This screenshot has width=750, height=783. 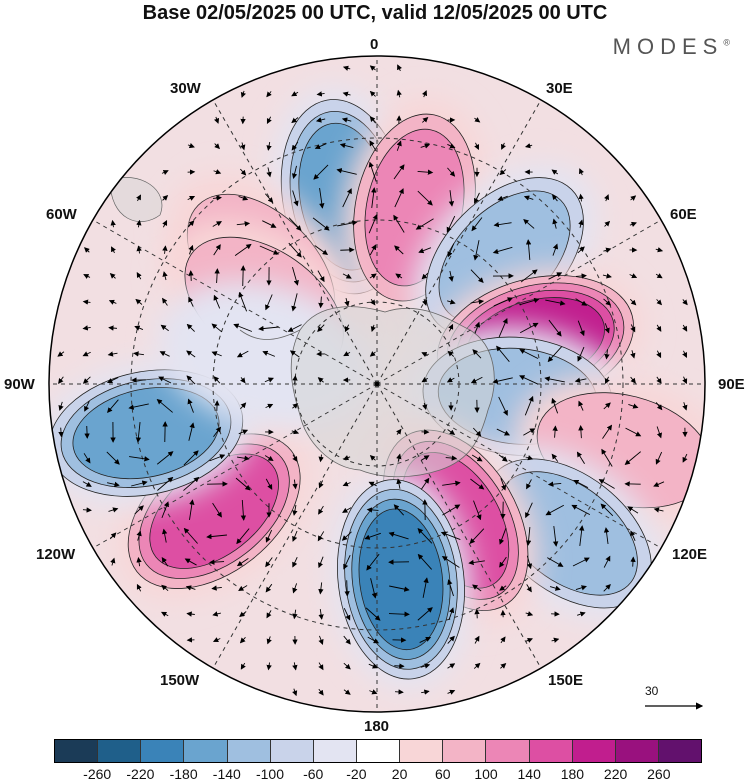 I want to click on modes-logo: MODES®, so click(x=671, y=47).